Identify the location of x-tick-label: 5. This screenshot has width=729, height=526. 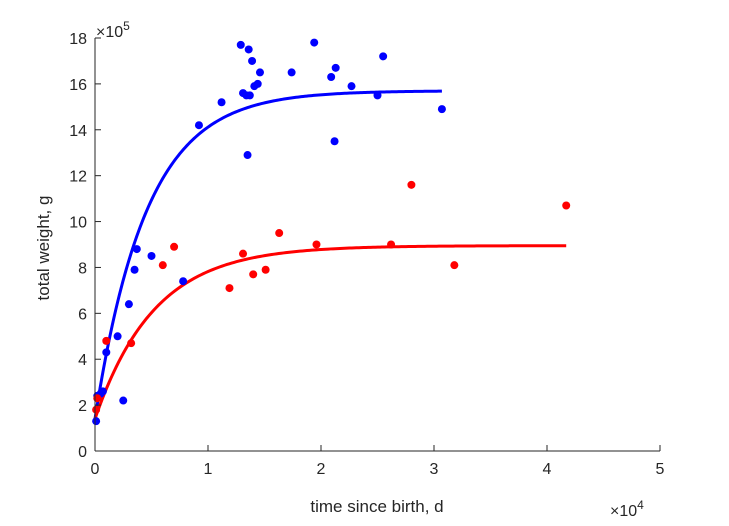
(660, 469).